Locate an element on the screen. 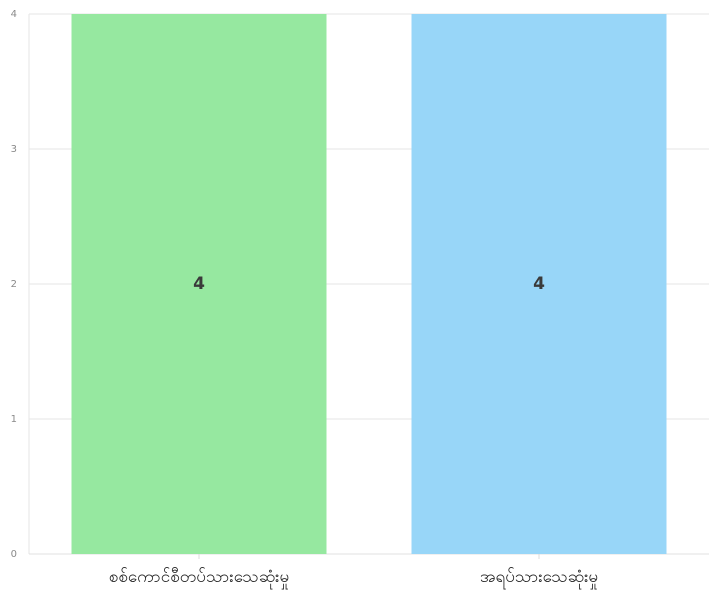 The width and height of the screenshot is (709, 591). y-tick-label: 3 is located at coordinates (14, 149).